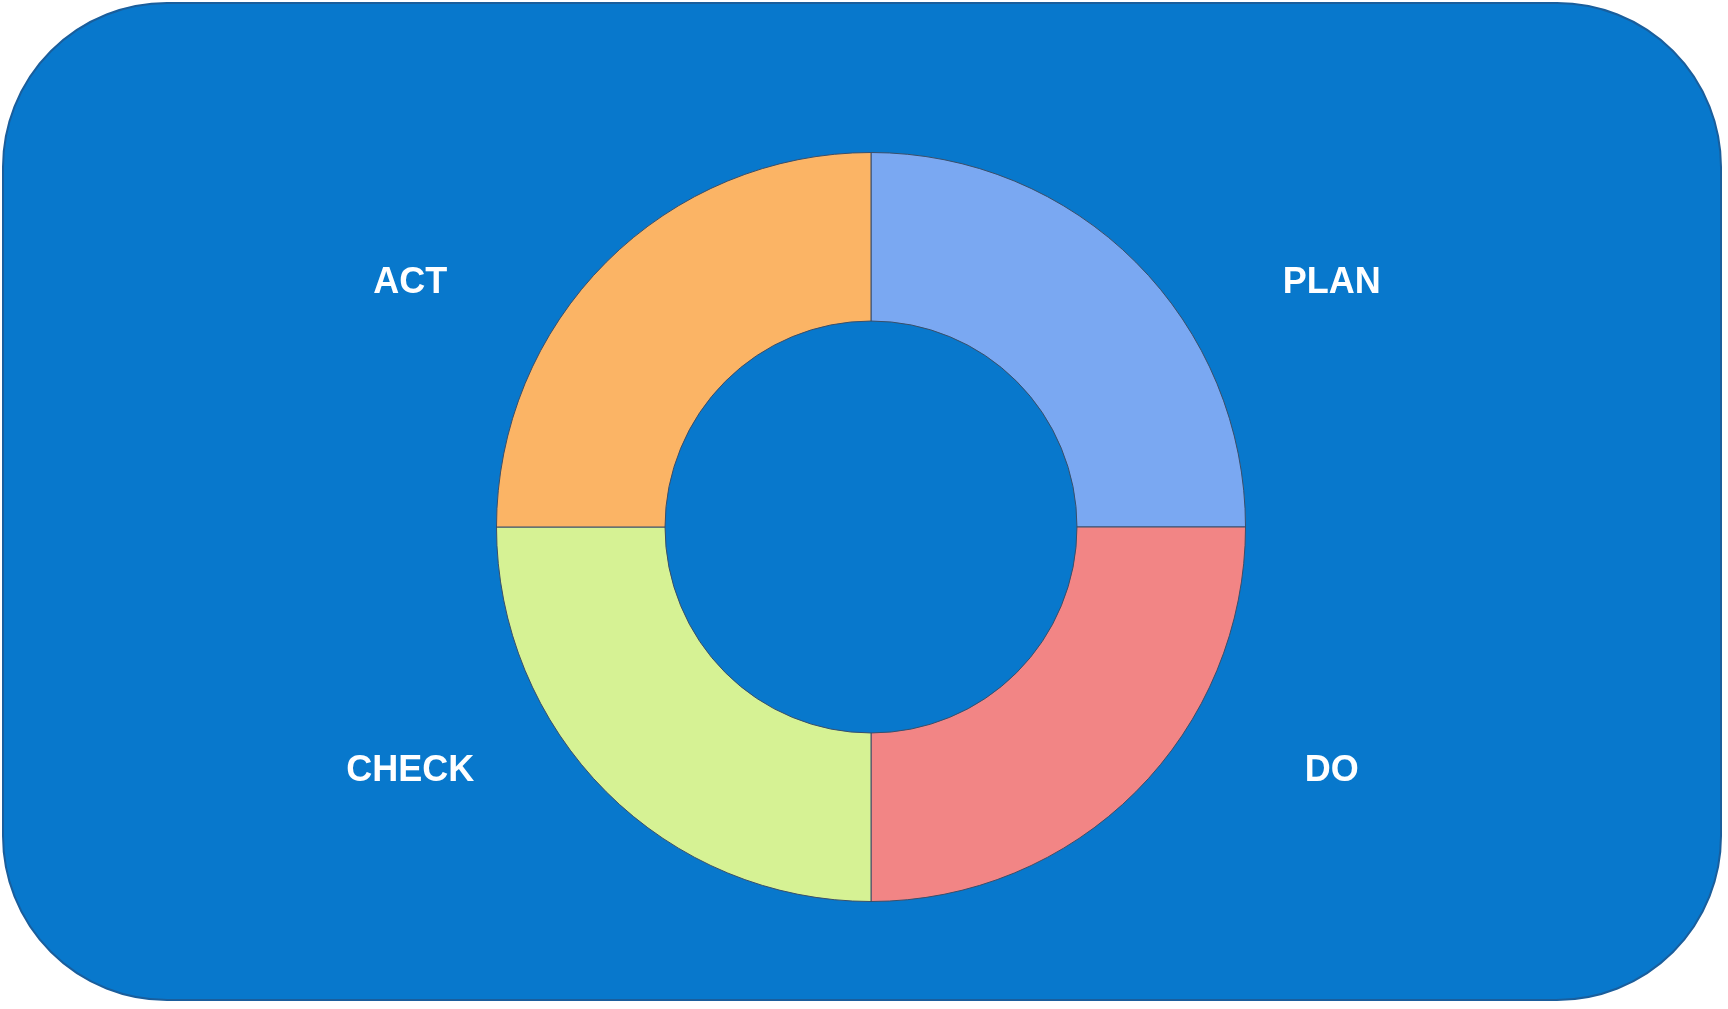 The width and height of the screenshot is (1728, 1009). I want to click on slice-label: DO, so click(1331, 768).